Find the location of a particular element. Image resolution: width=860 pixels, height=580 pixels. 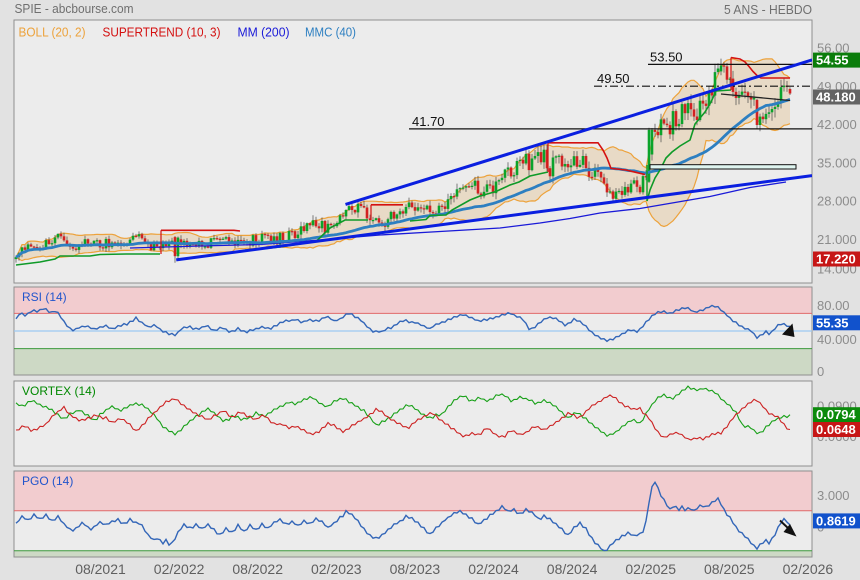

svg-text: 02/2022 is located at coordinates (179, 569).